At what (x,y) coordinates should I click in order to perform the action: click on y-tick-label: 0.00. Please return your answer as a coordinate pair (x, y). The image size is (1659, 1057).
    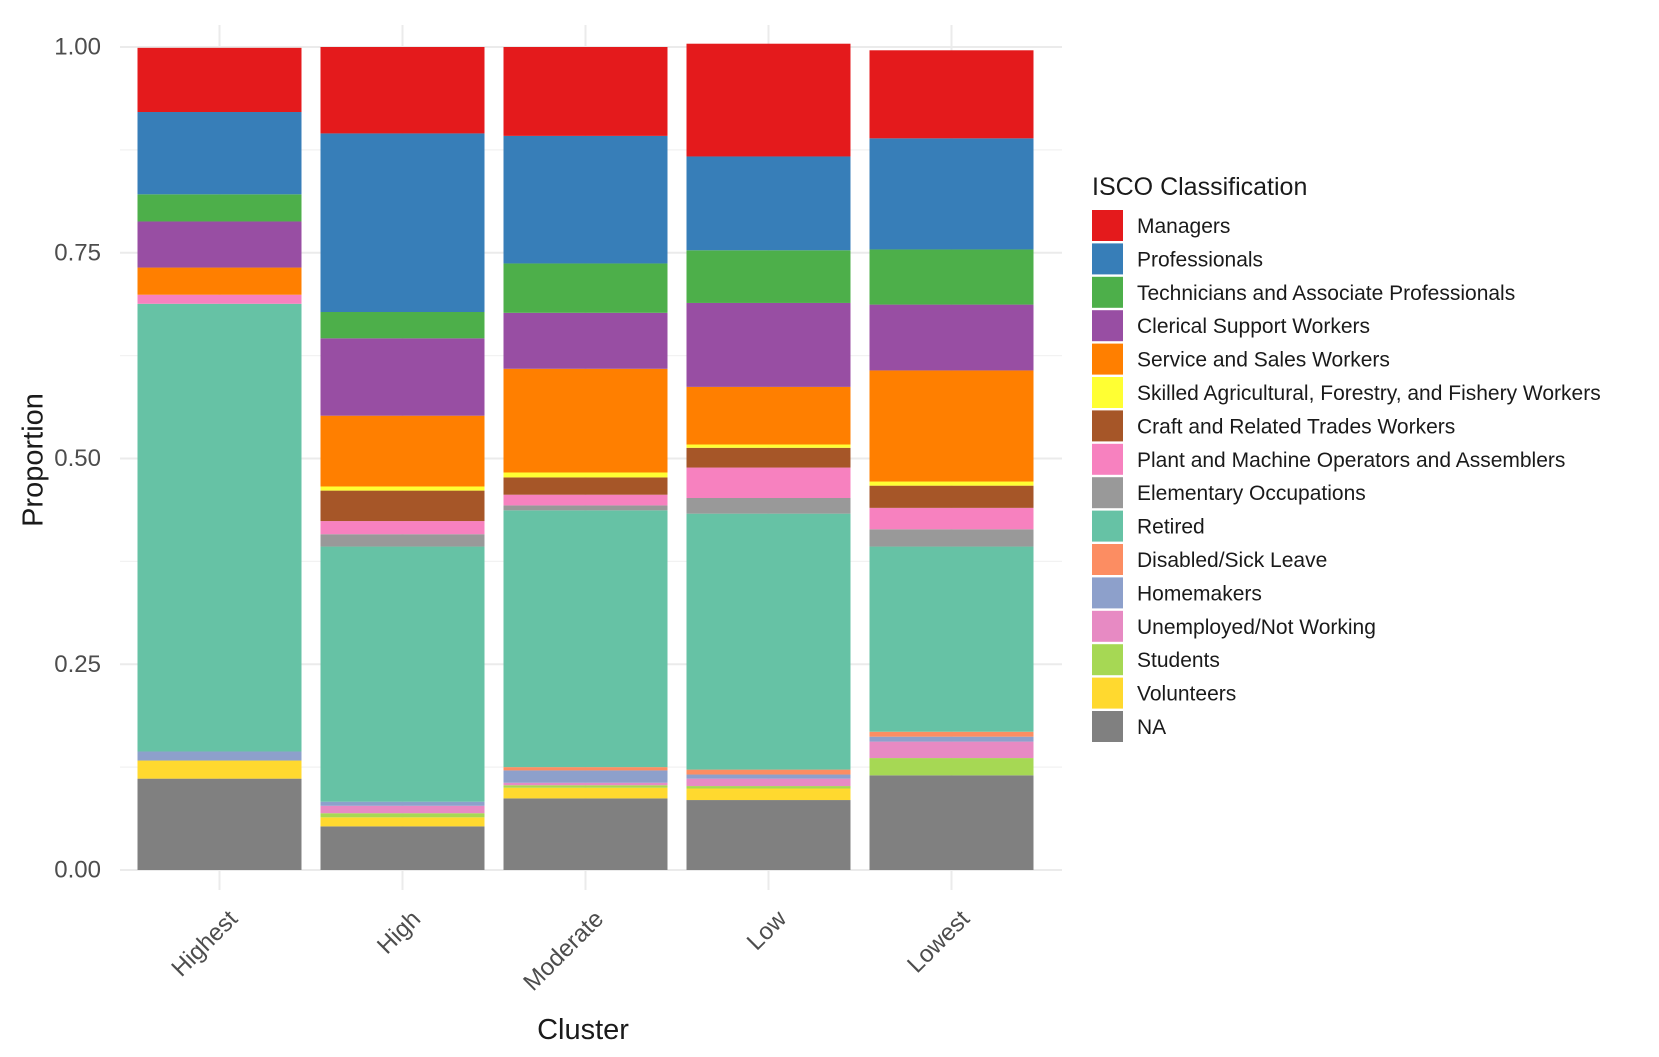
    Looking at the image, I should click on (77, 870).